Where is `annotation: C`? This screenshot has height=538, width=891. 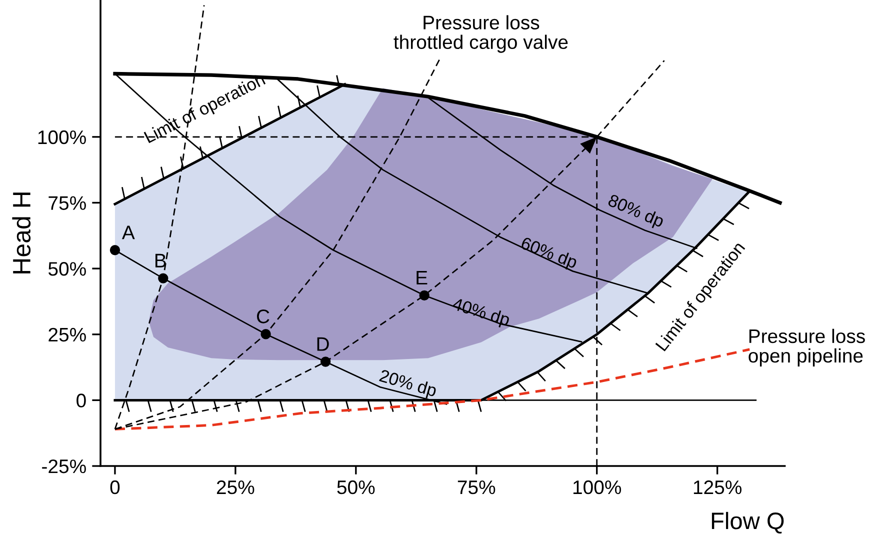
annotation: C is located at coordinates (263, 317).